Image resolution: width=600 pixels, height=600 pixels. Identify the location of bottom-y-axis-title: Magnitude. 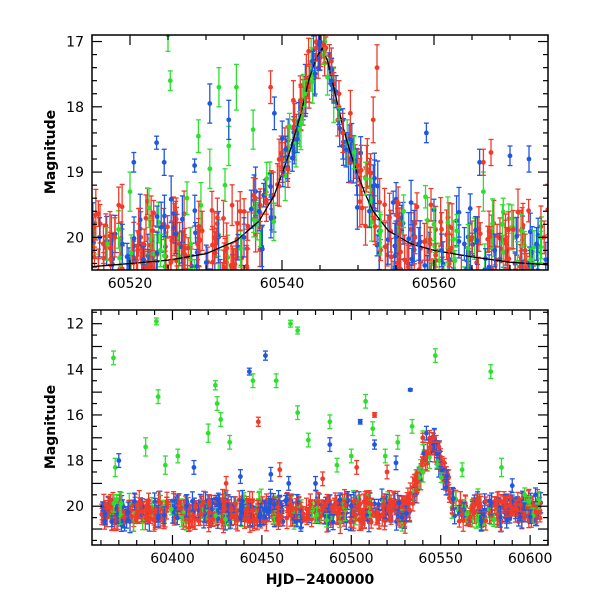
(51, 427).